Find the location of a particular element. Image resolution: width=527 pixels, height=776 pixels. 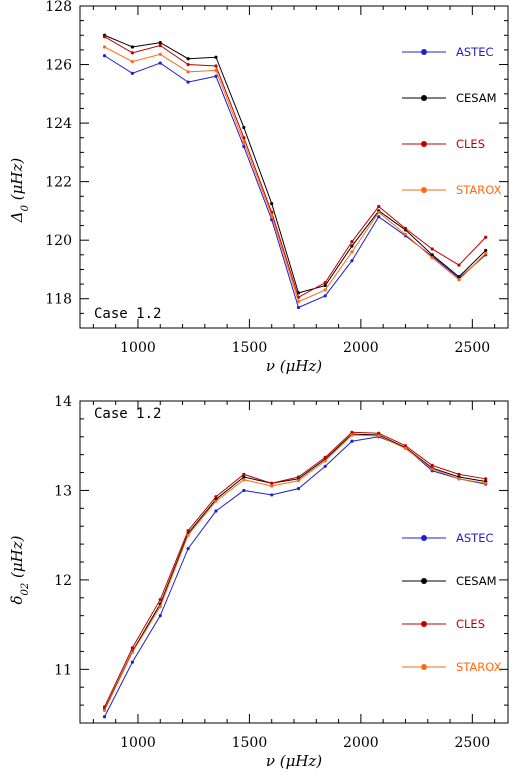

delta0-y-tick-label: 126 is located at coordinates (58, 66).